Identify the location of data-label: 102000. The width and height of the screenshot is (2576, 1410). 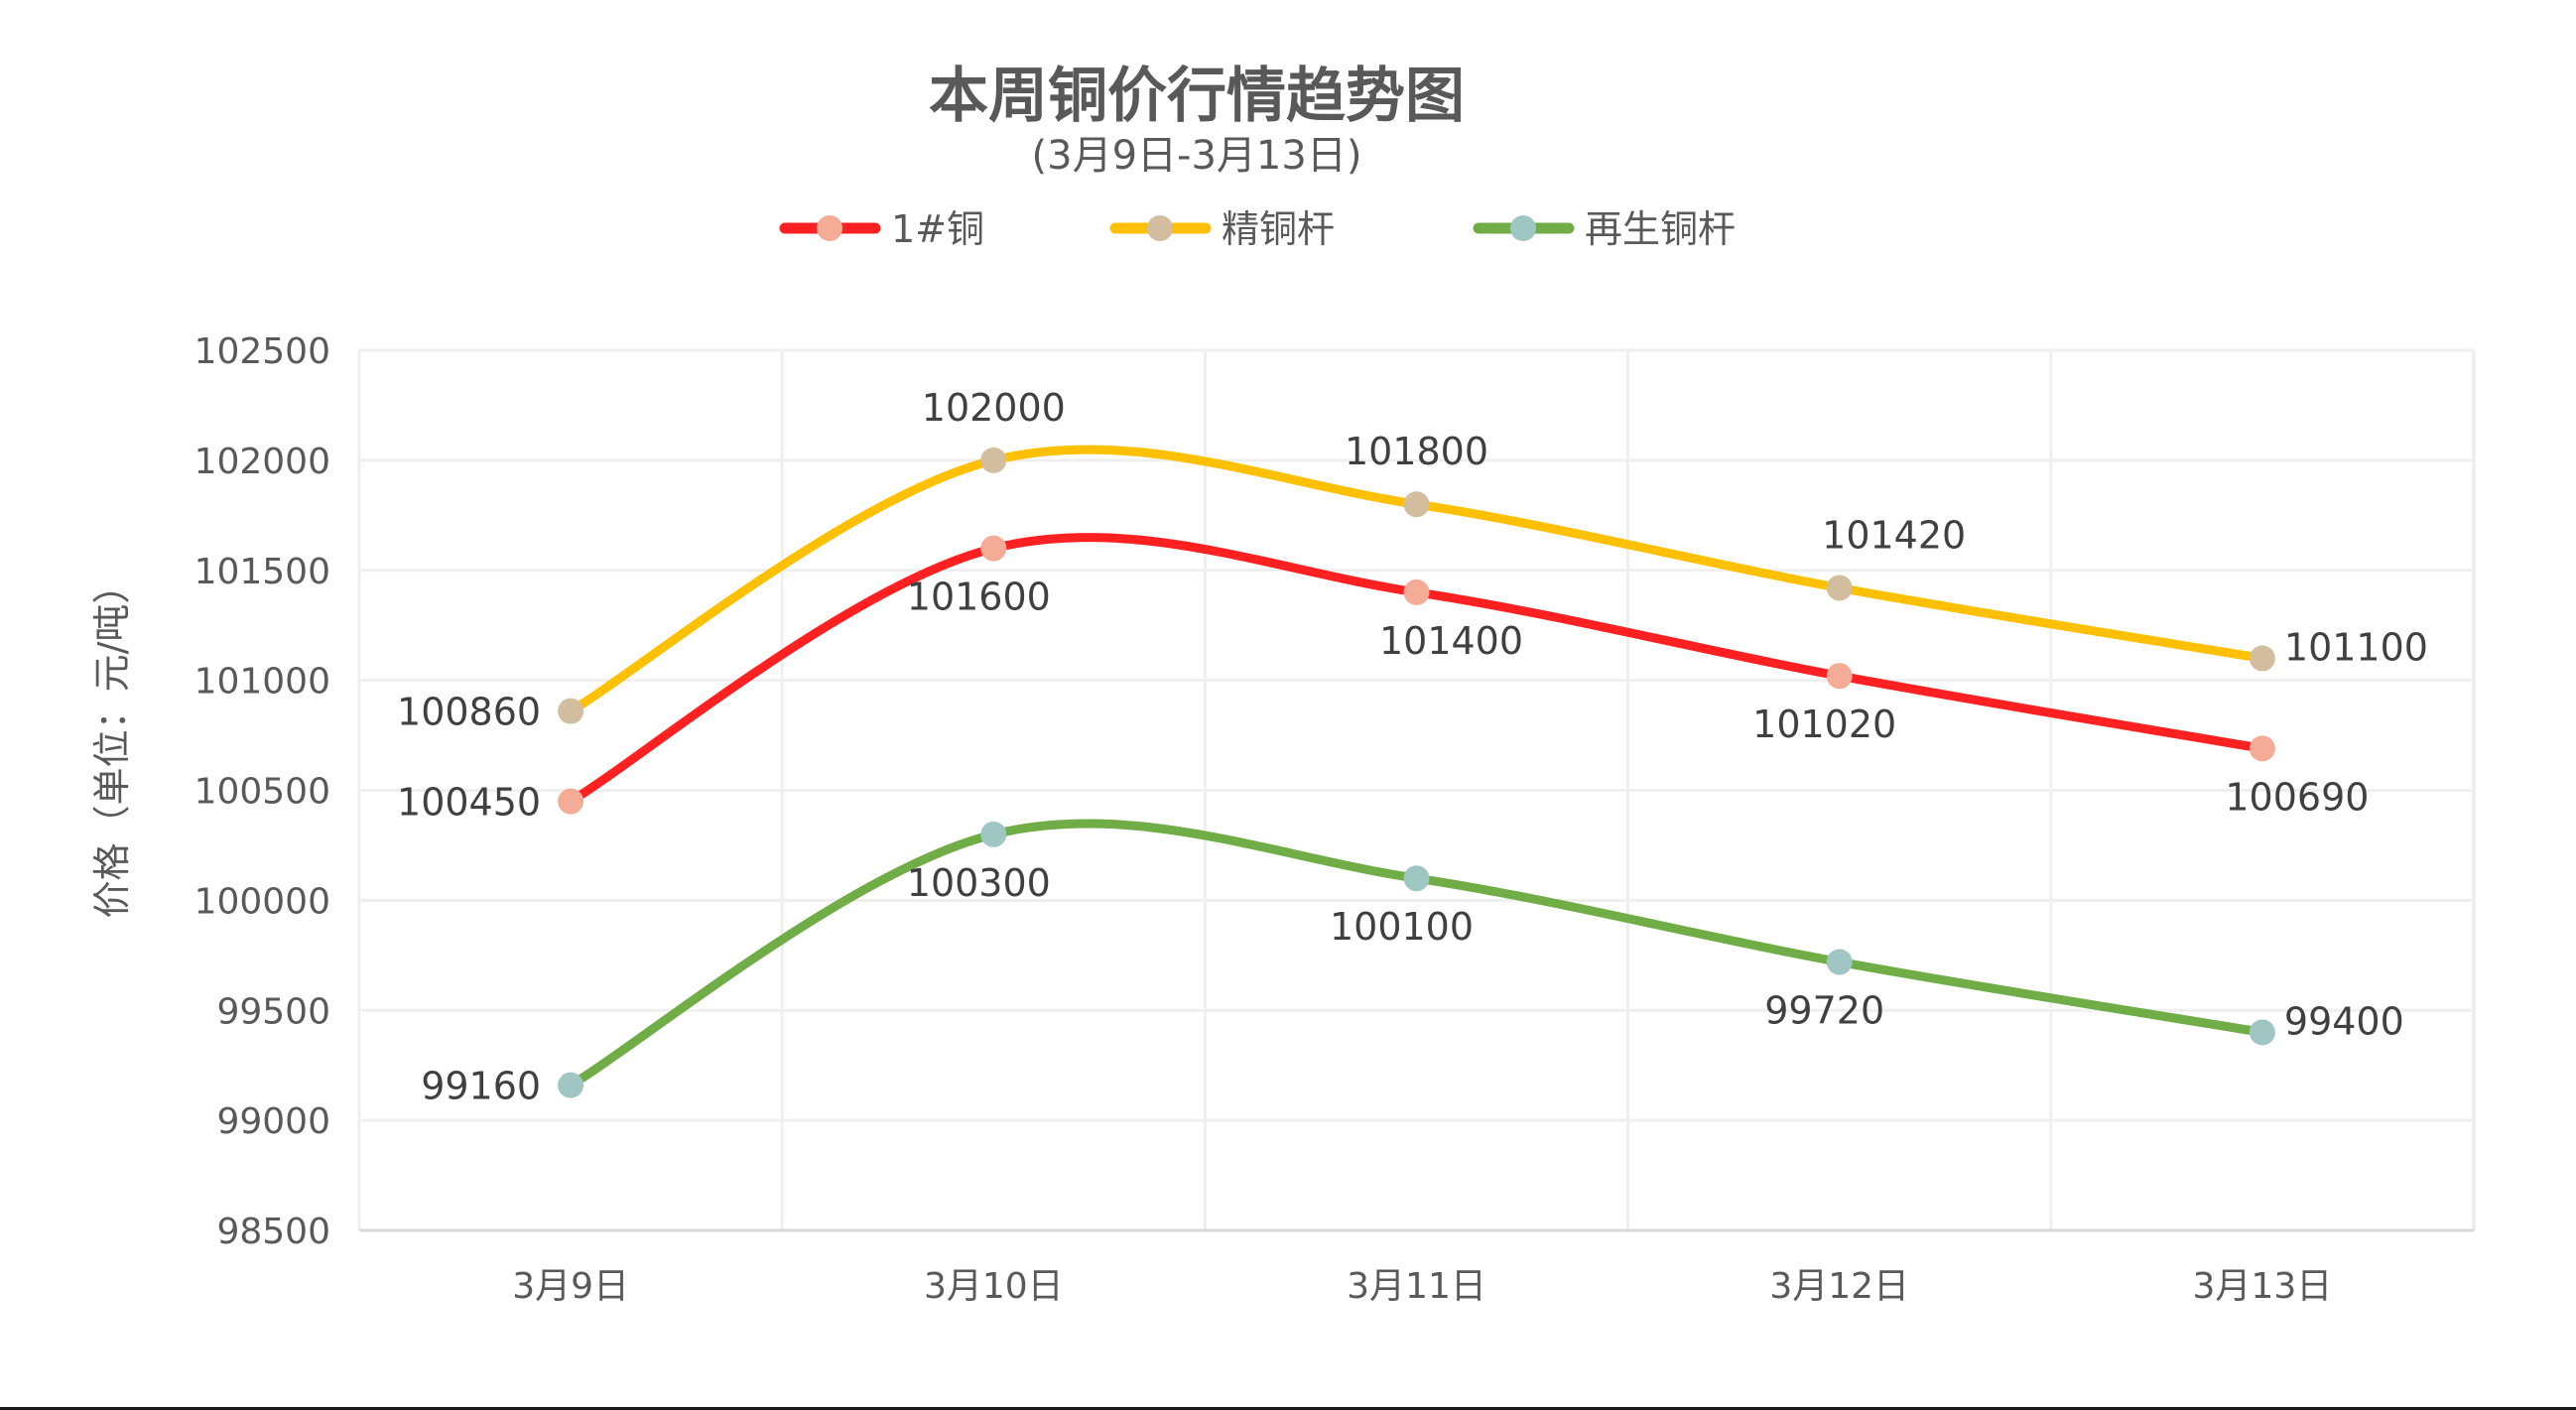
(994, 408).